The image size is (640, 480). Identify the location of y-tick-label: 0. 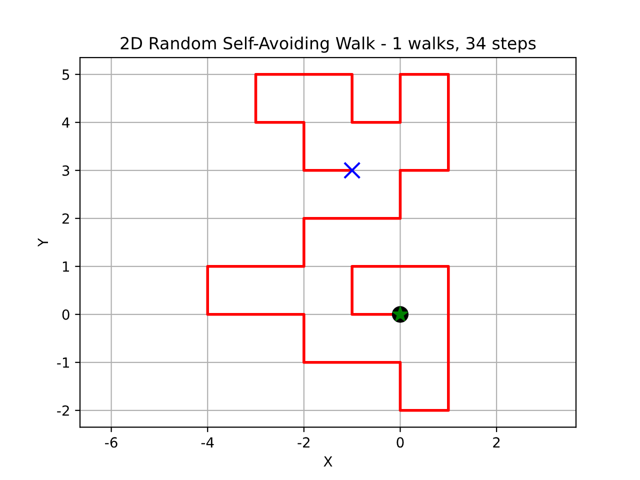
(66, 314).